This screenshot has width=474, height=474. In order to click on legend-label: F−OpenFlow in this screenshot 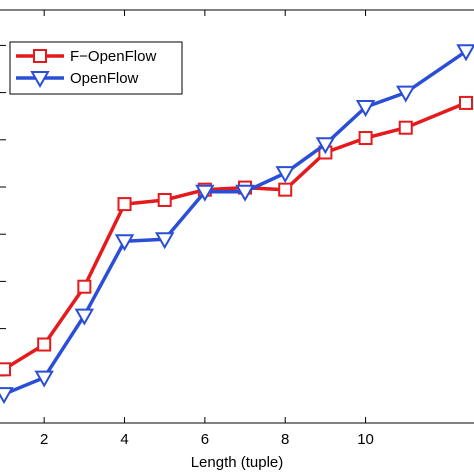, I will do `click(113, 56)`.